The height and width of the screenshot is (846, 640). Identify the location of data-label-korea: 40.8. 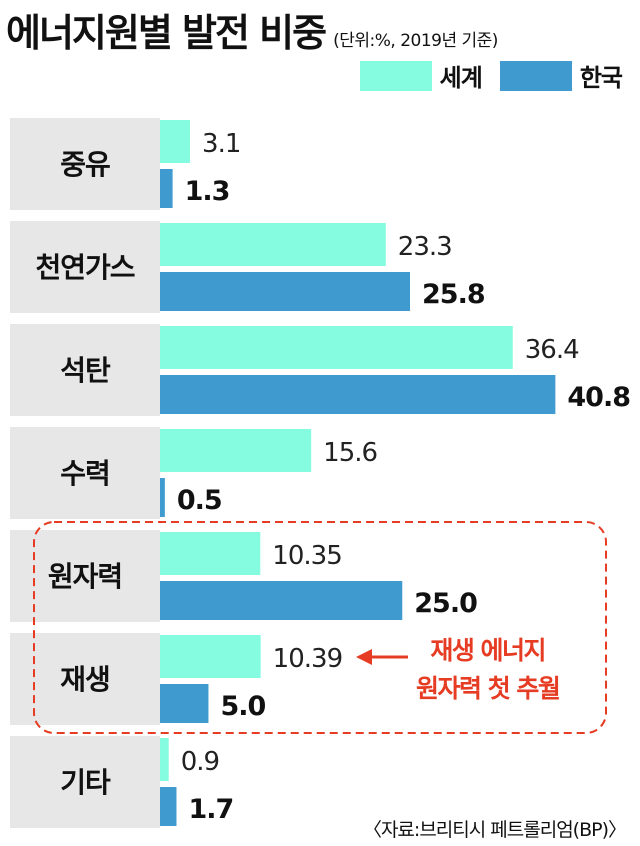
(598, 397).